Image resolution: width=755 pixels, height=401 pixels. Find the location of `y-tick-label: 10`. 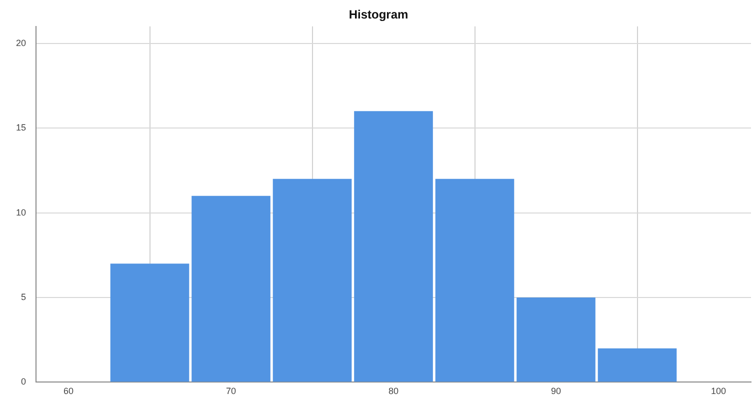

y-tick-label: 10 is located at coordinates (21, 212).